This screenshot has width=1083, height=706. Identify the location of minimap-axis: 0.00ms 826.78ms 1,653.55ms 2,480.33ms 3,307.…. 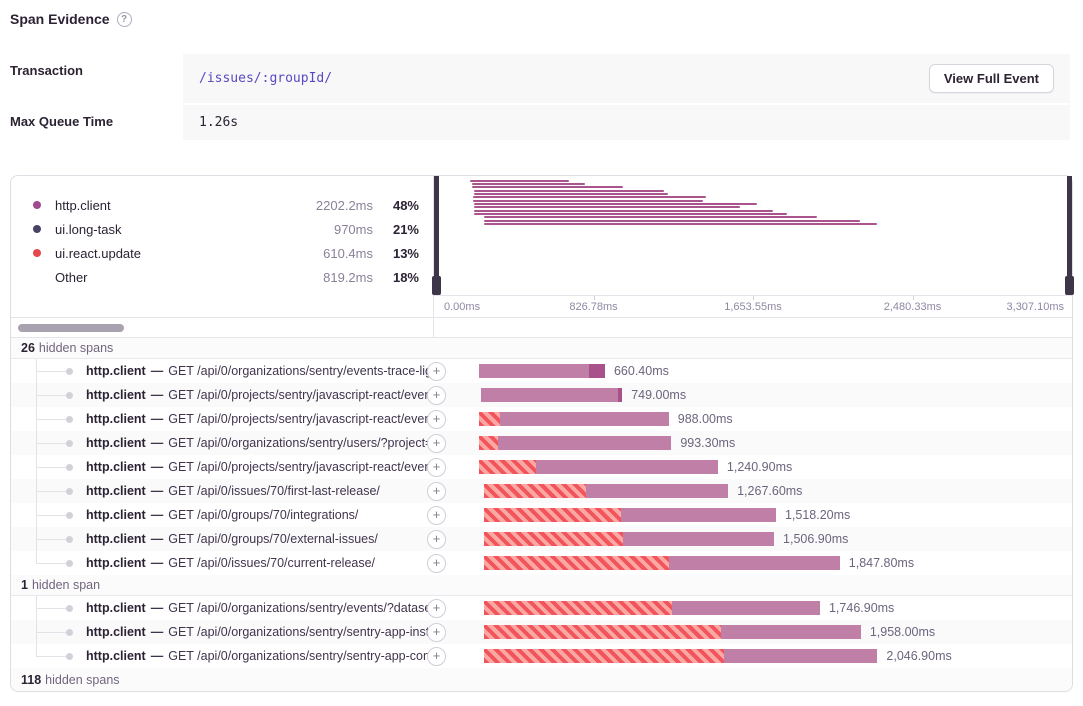
(753, 306).